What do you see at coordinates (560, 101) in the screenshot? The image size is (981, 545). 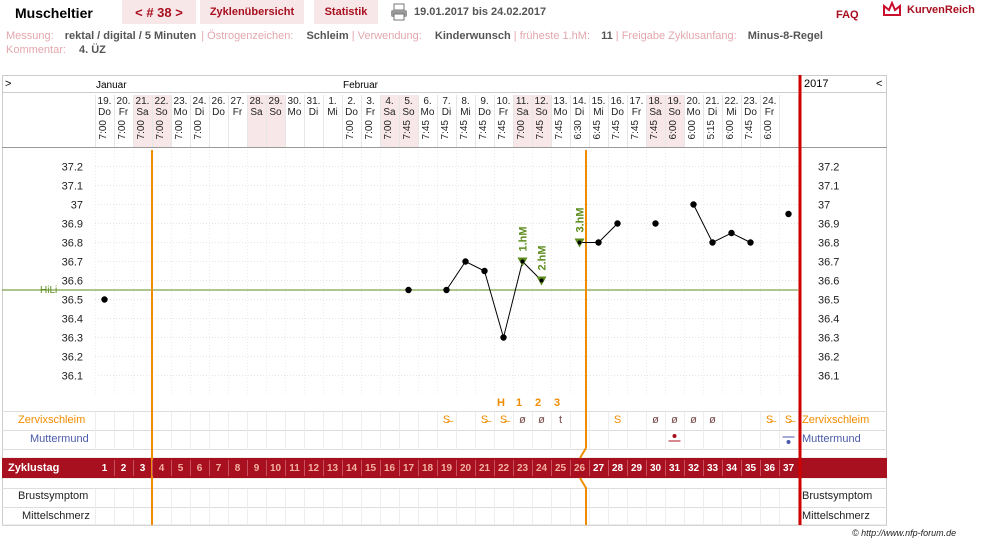 I see `day-date: 13.` at bounding box center [560, 101].